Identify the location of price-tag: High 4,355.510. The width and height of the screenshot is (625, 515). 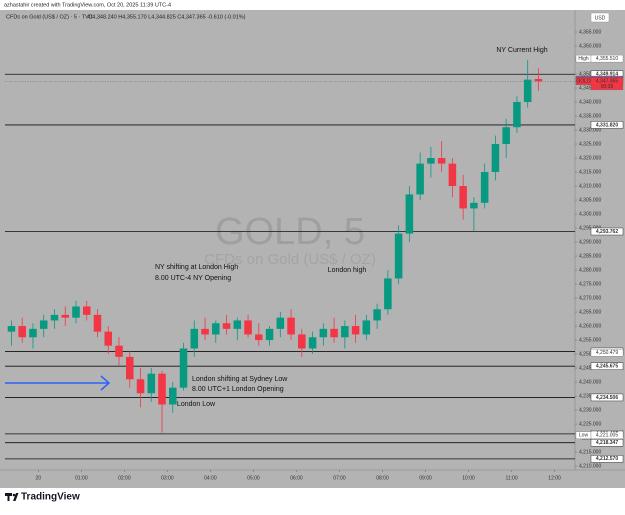
(599, 58).